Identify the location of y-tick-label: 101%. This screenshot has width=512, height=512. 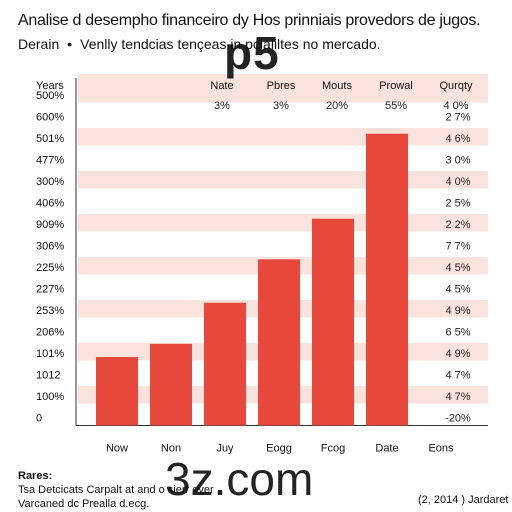
(50, 354).